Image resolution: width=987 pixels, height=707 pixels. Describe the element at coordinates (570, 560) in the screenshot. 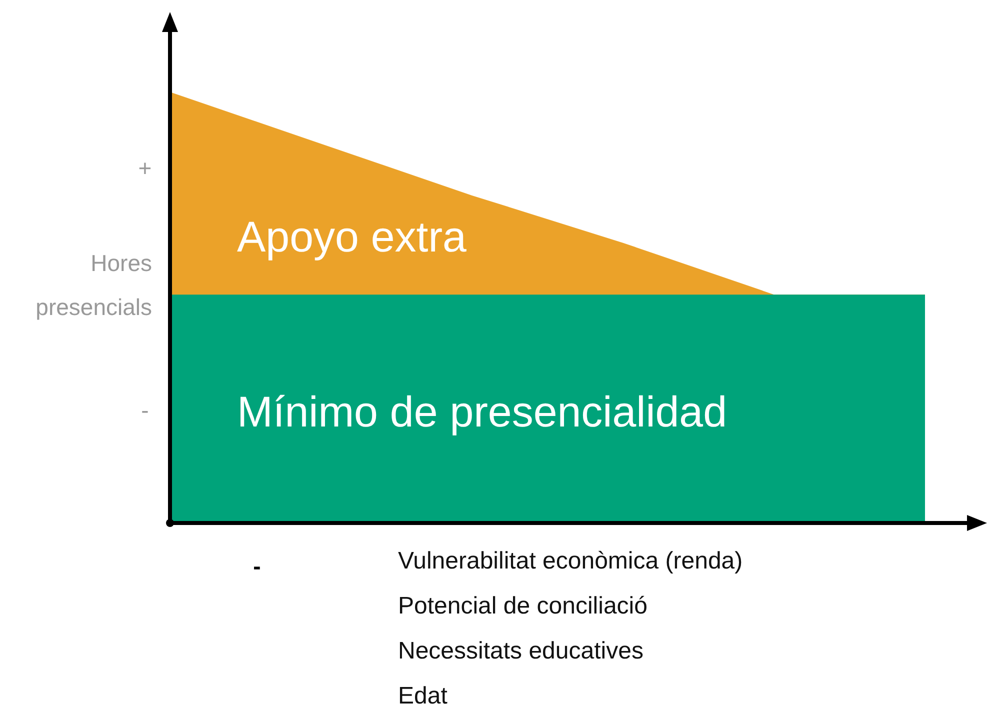

I see `text: Vulnerabilitat econòmica (renda)` at that location.